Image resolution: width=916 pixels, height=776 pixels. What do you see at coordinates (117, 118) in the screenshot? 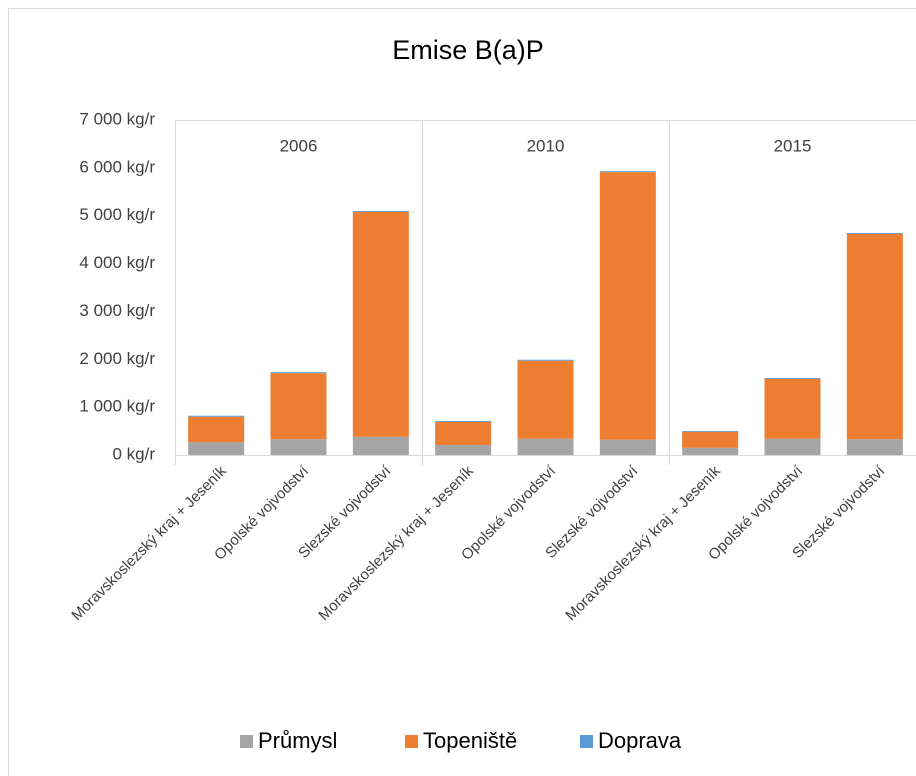
I see `y-tick-label: 7 000 kg/r` at bounding box center [117, 118].